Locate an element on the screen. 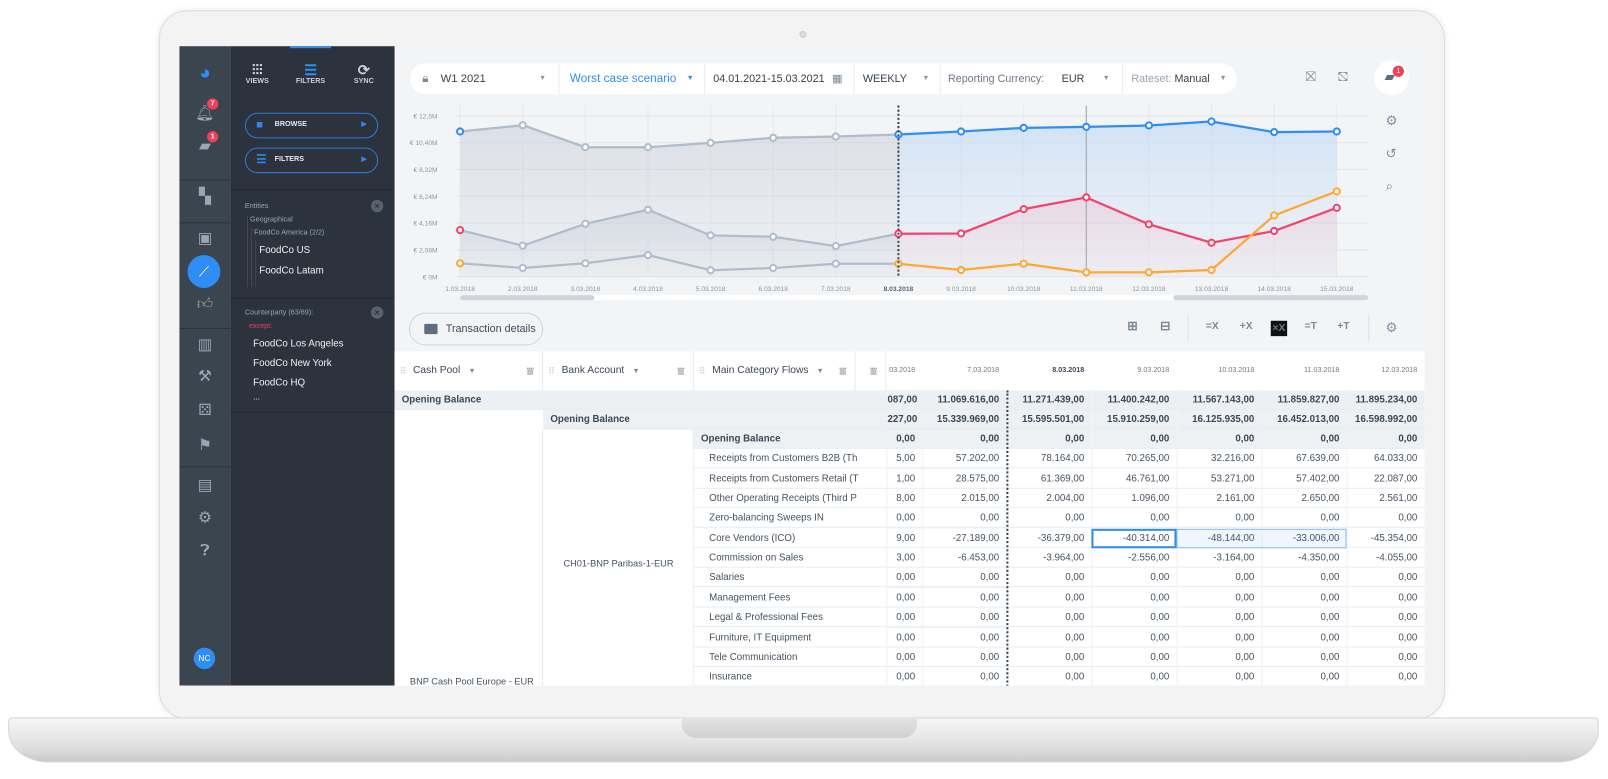 The height and width of the screenshot is (779, 1608). date-column-header: 11.03.2018 is located at coordinates (1322, 370).